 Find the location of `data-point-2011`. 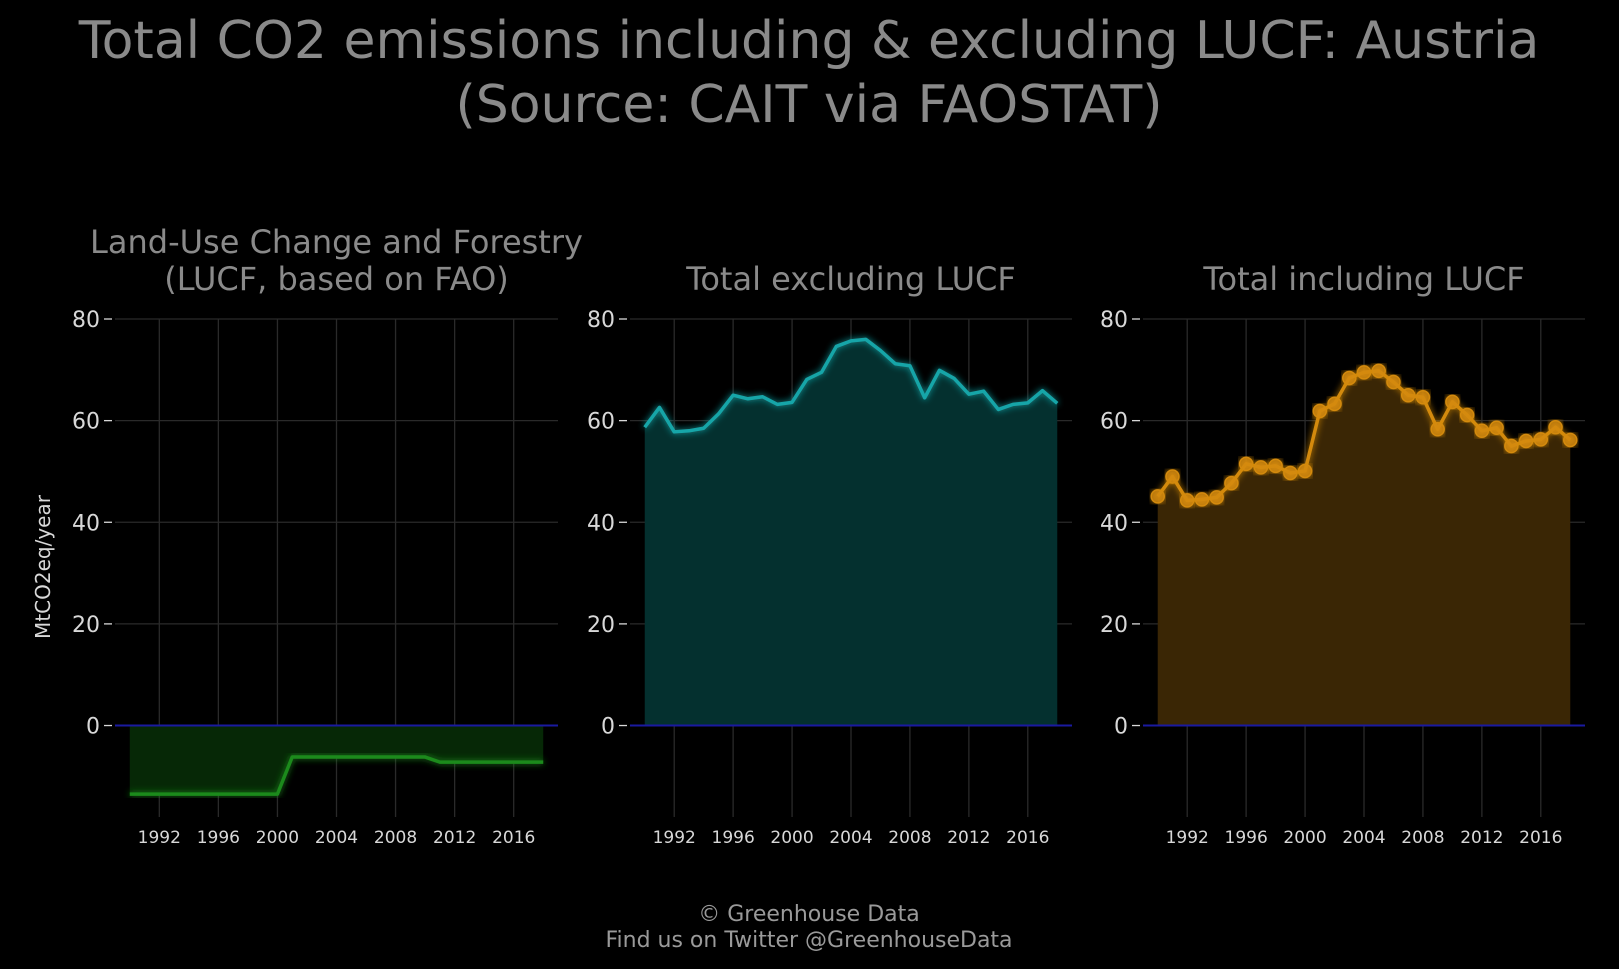

data-point-2011 is located at coordinates (1467, 415).